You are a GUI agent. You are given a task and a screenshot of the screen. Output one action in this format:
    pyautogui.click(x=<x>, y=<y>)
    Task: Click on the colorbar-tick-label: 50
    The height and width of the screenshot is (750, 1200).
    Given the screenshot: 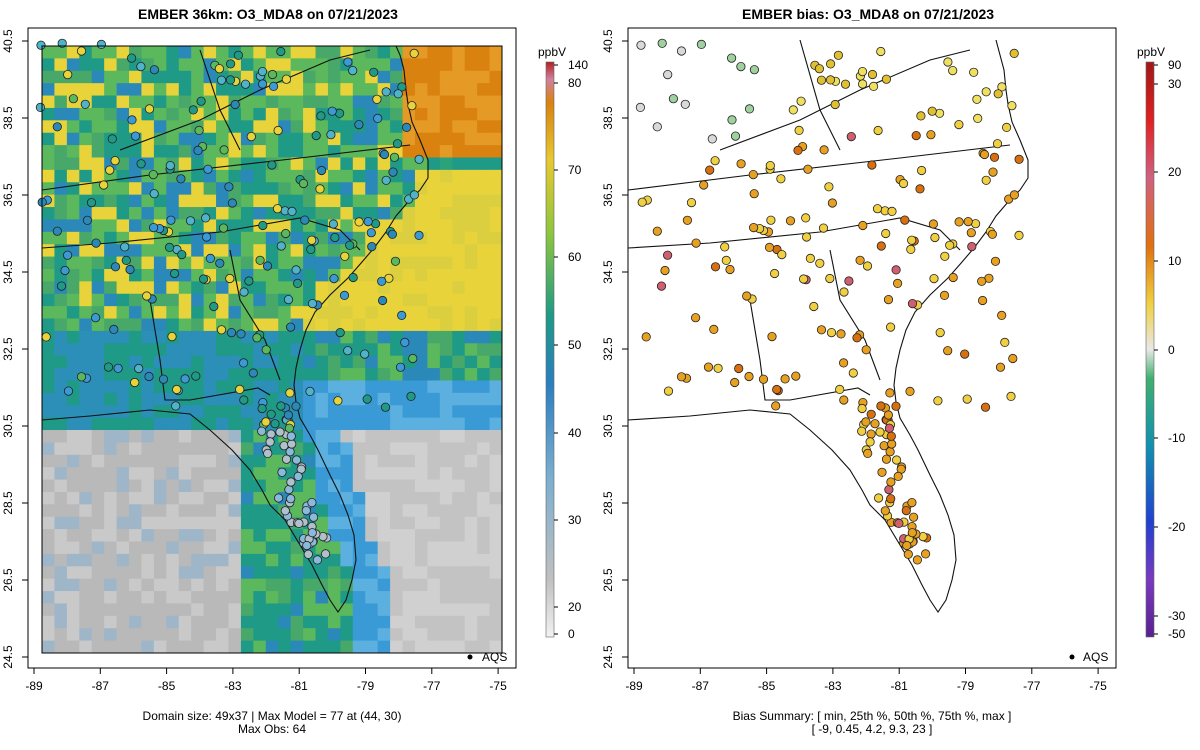 What is the action you would take?
    pyautogui.click(x=575, y=345)
    